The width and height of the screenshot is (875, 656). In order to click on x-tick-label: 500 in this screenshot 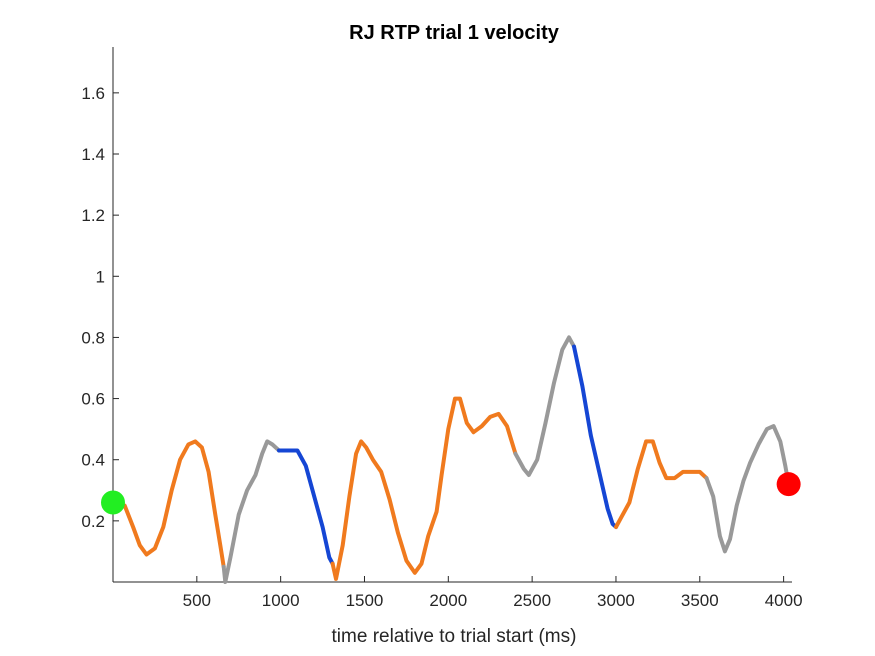, I will do `click(197, 600)`.